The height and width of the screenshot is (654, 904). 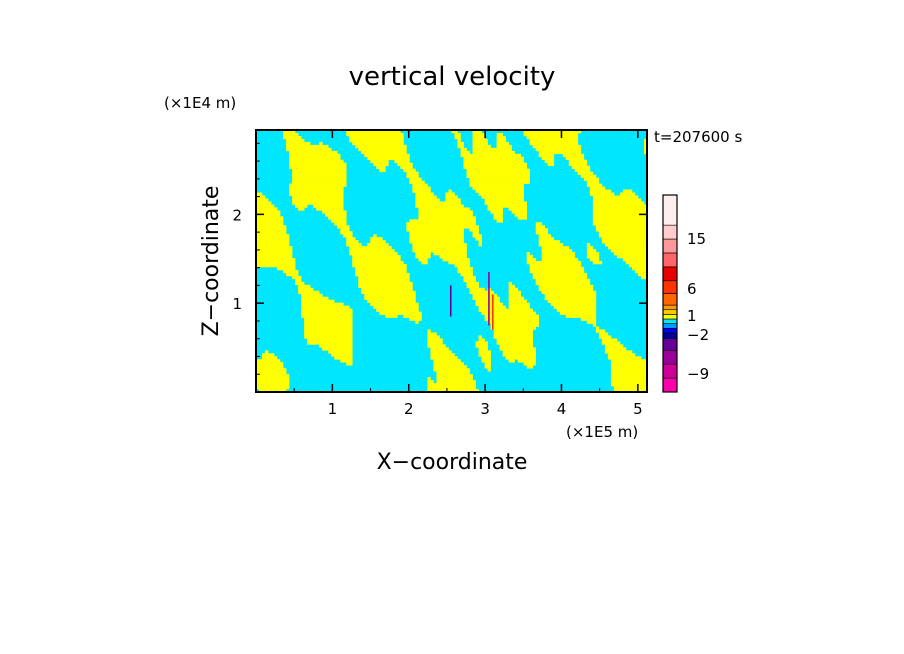 What do you see at coordinates (602, 432) in the screenshot?
I see `x-scale-label: (×1E5 m)` at bounding box center [602, 432].